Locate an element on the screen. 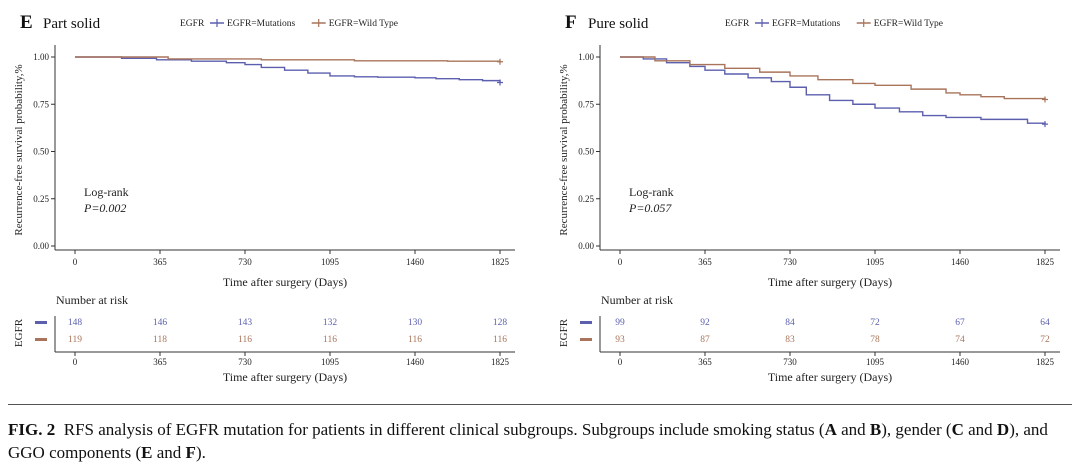 Image resolution: width=1080 pixels, height=470 pixels. risk-count: 119 is located at coordinates (75, 340).